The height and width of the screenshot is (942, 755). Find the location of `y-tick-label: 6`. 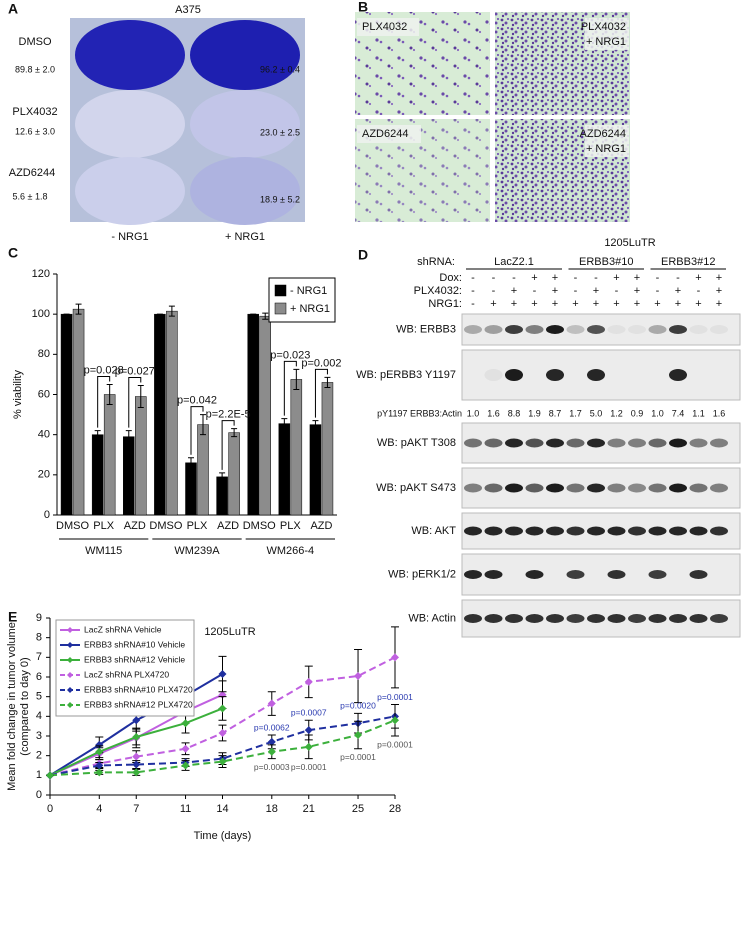

y-tick-label: 6 is located at coordinates (39, 677).